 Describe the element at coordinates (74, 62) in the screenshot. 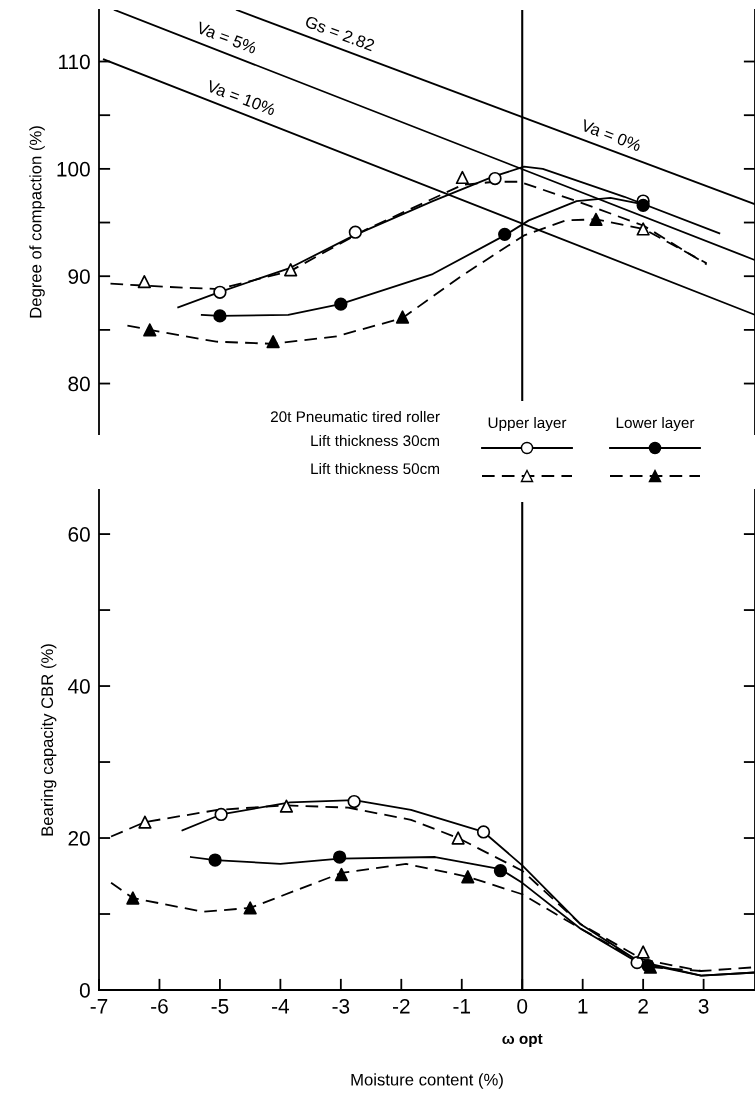

I see `y-tick-label: 110` at that location.